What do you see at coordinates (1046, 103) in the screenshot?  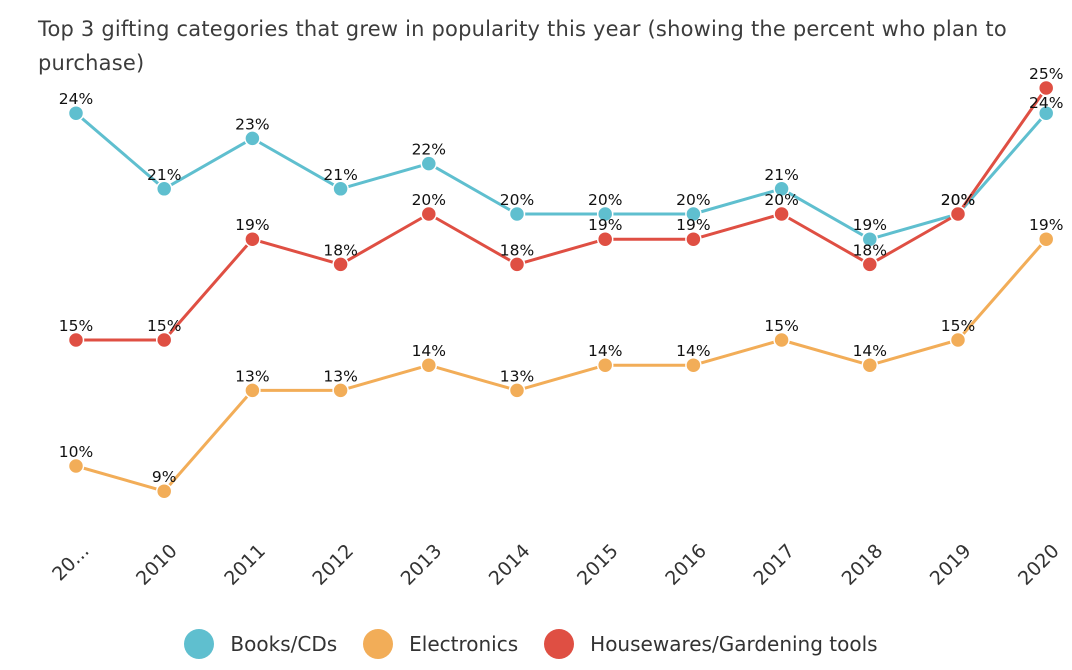 I see `data-label-0-11: 24%` at bounding box center [1046, 103].